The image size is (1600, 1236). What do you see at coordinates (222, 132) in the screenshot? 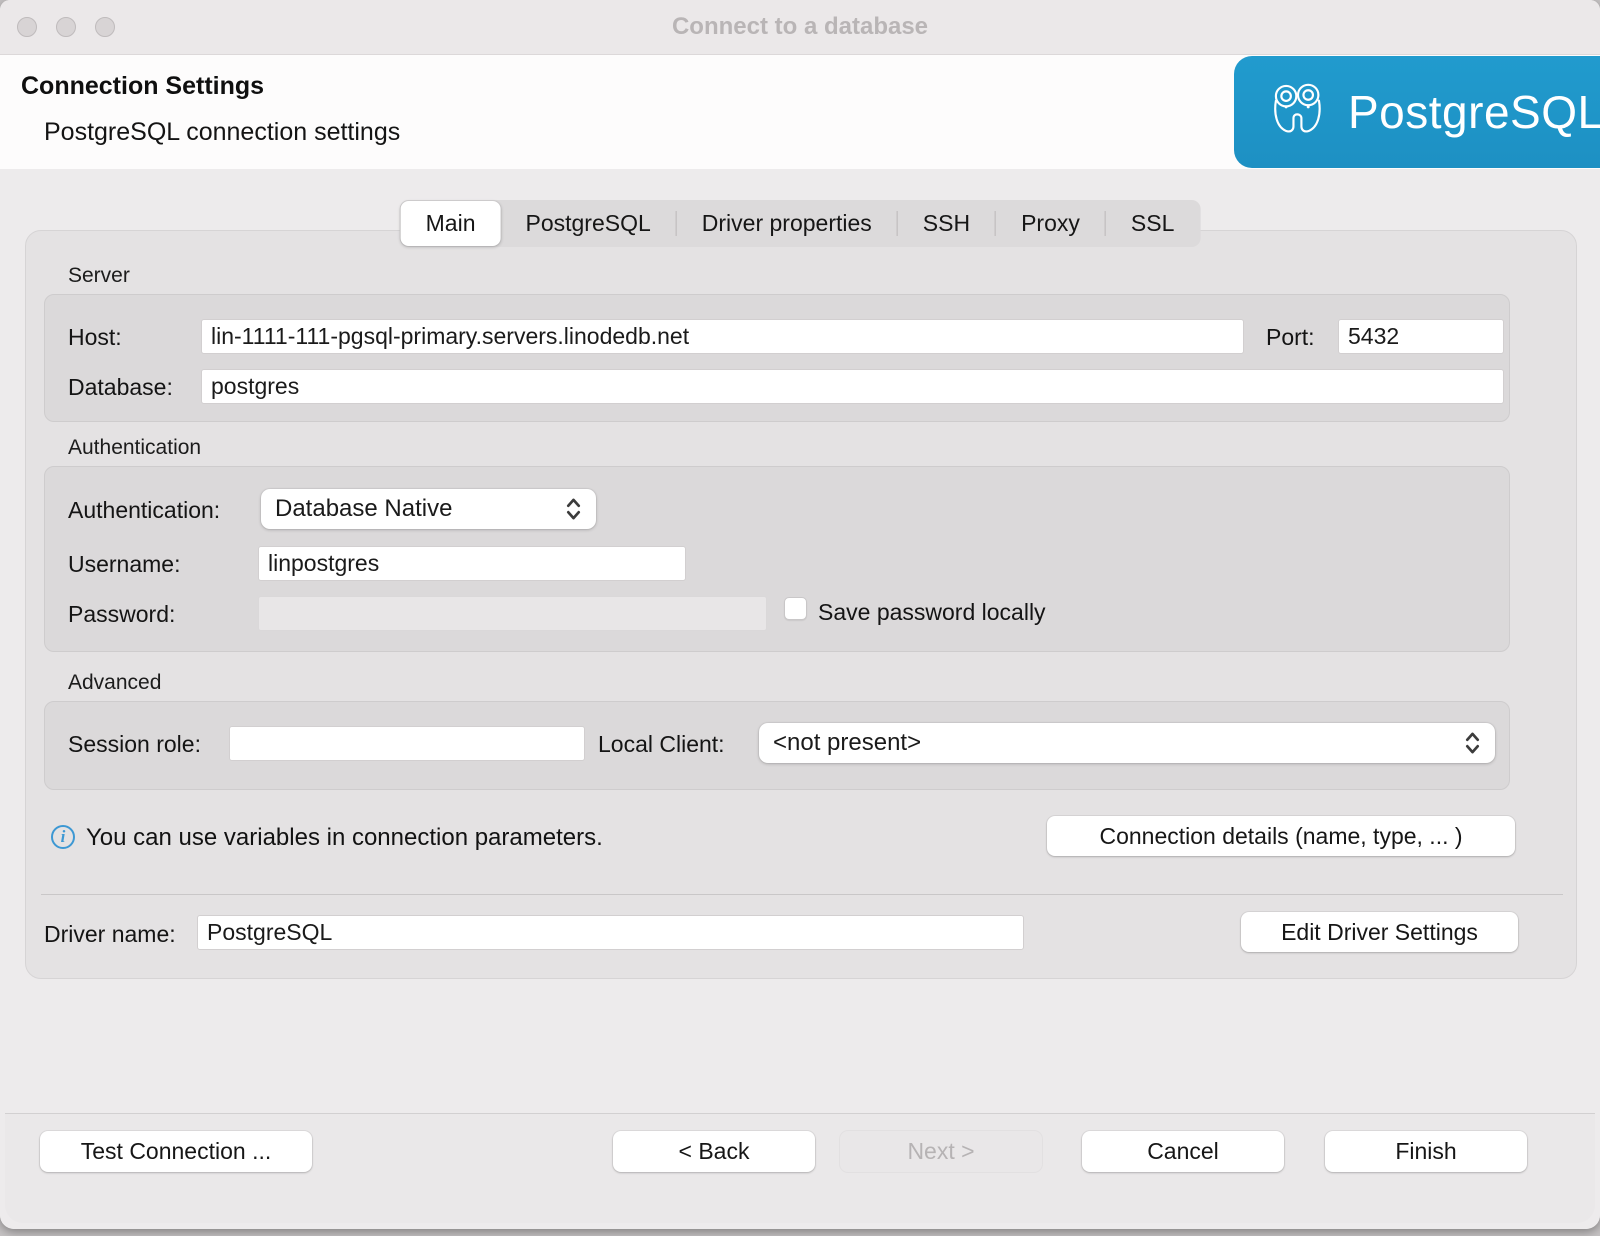
I see `page-subtitle: PostgreSQL connection settings` at bounding box center [222, 132].